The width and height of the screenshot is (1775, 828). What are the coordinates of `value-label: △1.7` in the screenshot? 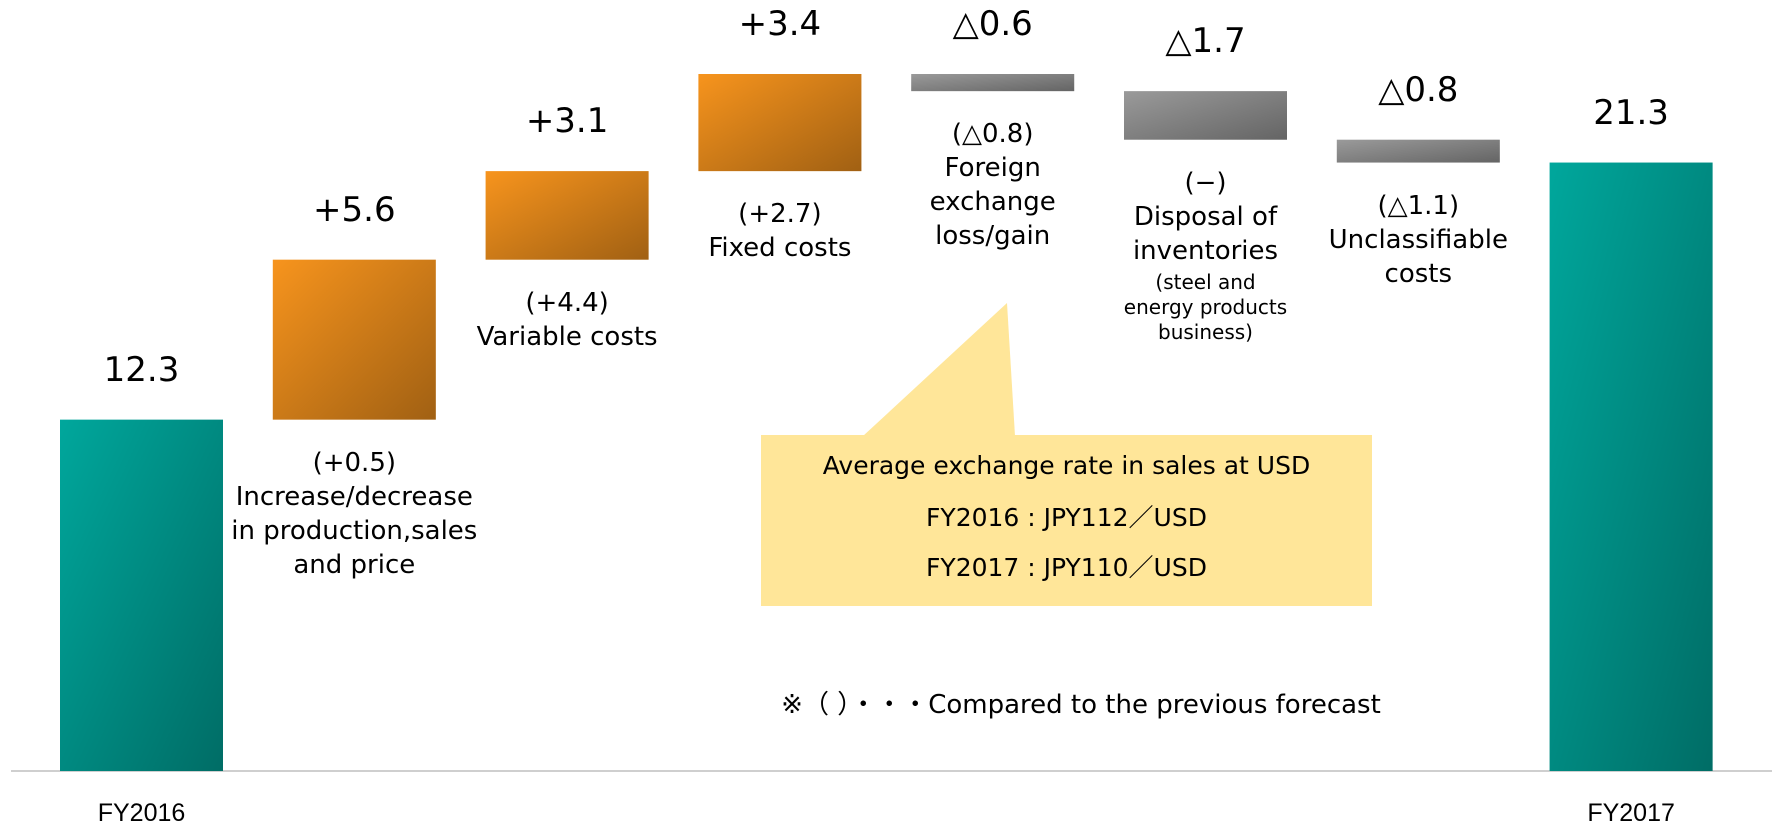 It's located at (1205, 41).